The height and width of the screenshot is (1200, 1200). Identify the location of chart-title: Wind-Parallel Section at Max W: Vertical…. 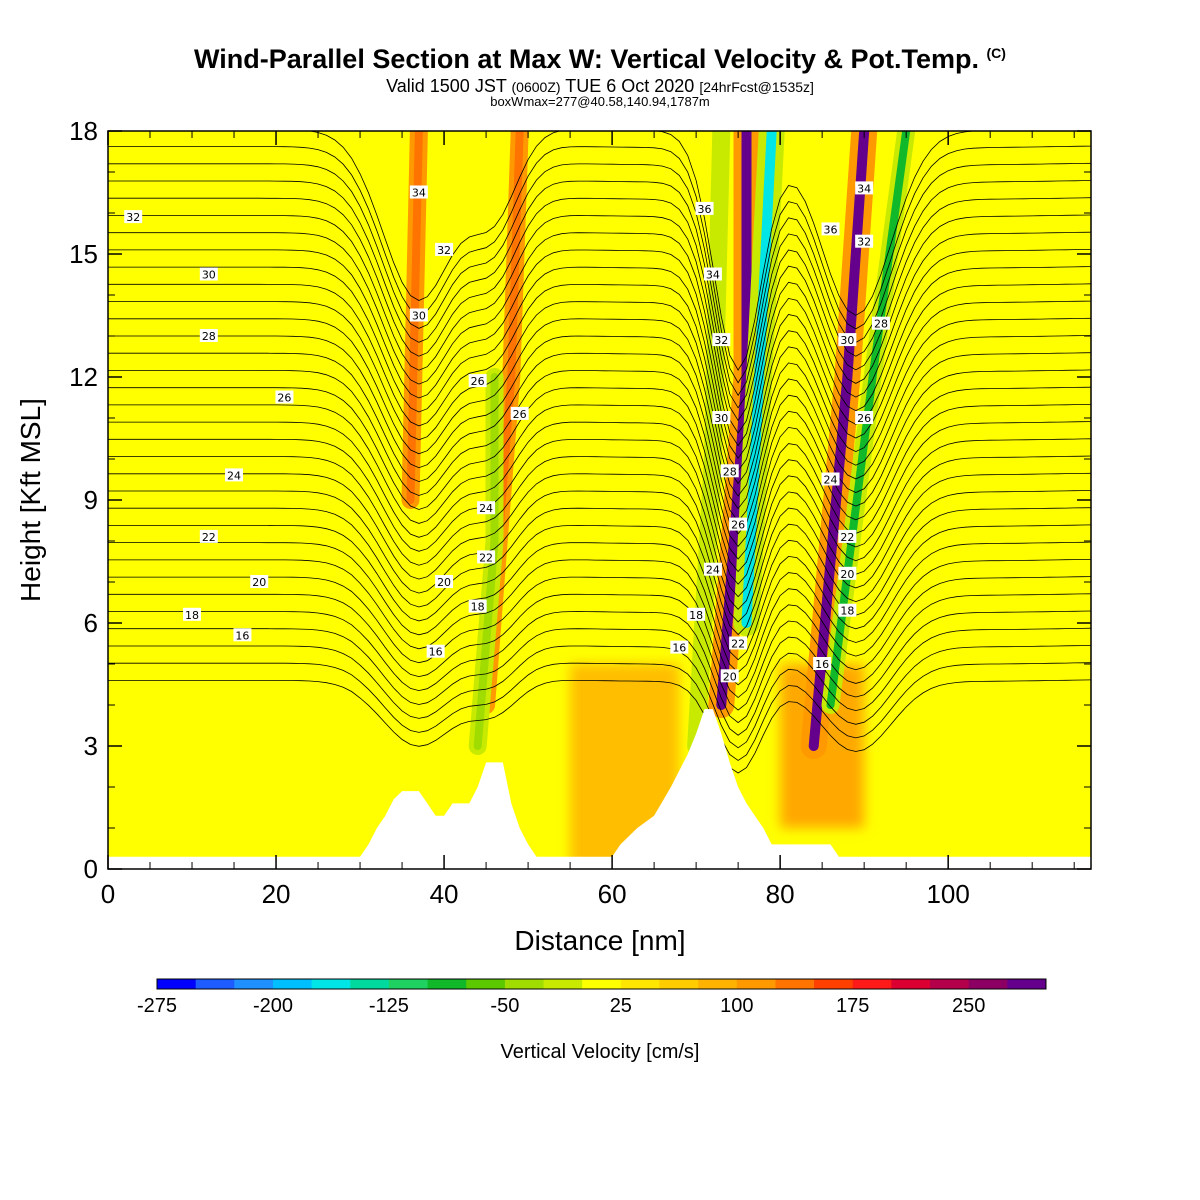
(600, 59).